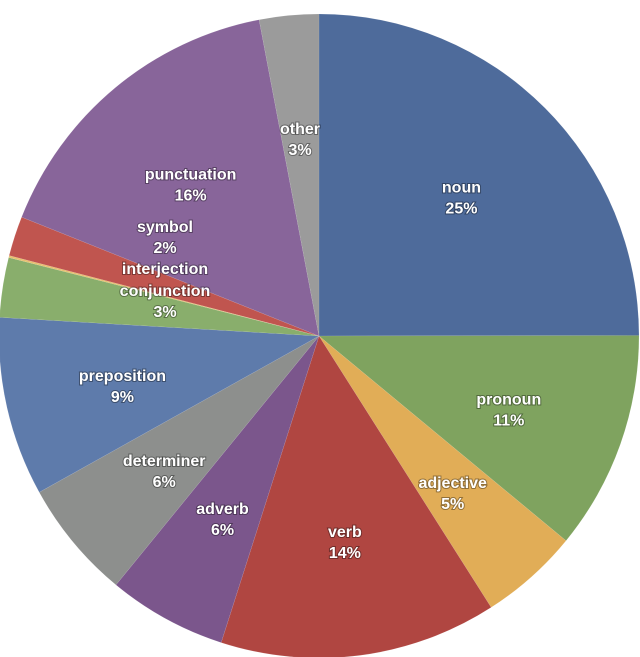  Describe the element at coordinates (164, 482) in the screenshot. I see `slice-percent-determiner: 6%` at that location.